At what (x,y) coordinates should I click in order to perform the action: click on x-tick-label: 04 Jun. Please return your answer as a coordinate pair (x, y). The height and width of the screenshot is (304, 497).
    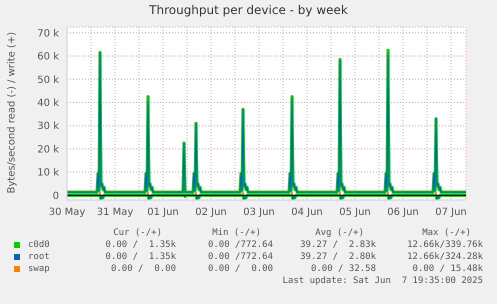
    Looking at the image, I should click on (307, 212).